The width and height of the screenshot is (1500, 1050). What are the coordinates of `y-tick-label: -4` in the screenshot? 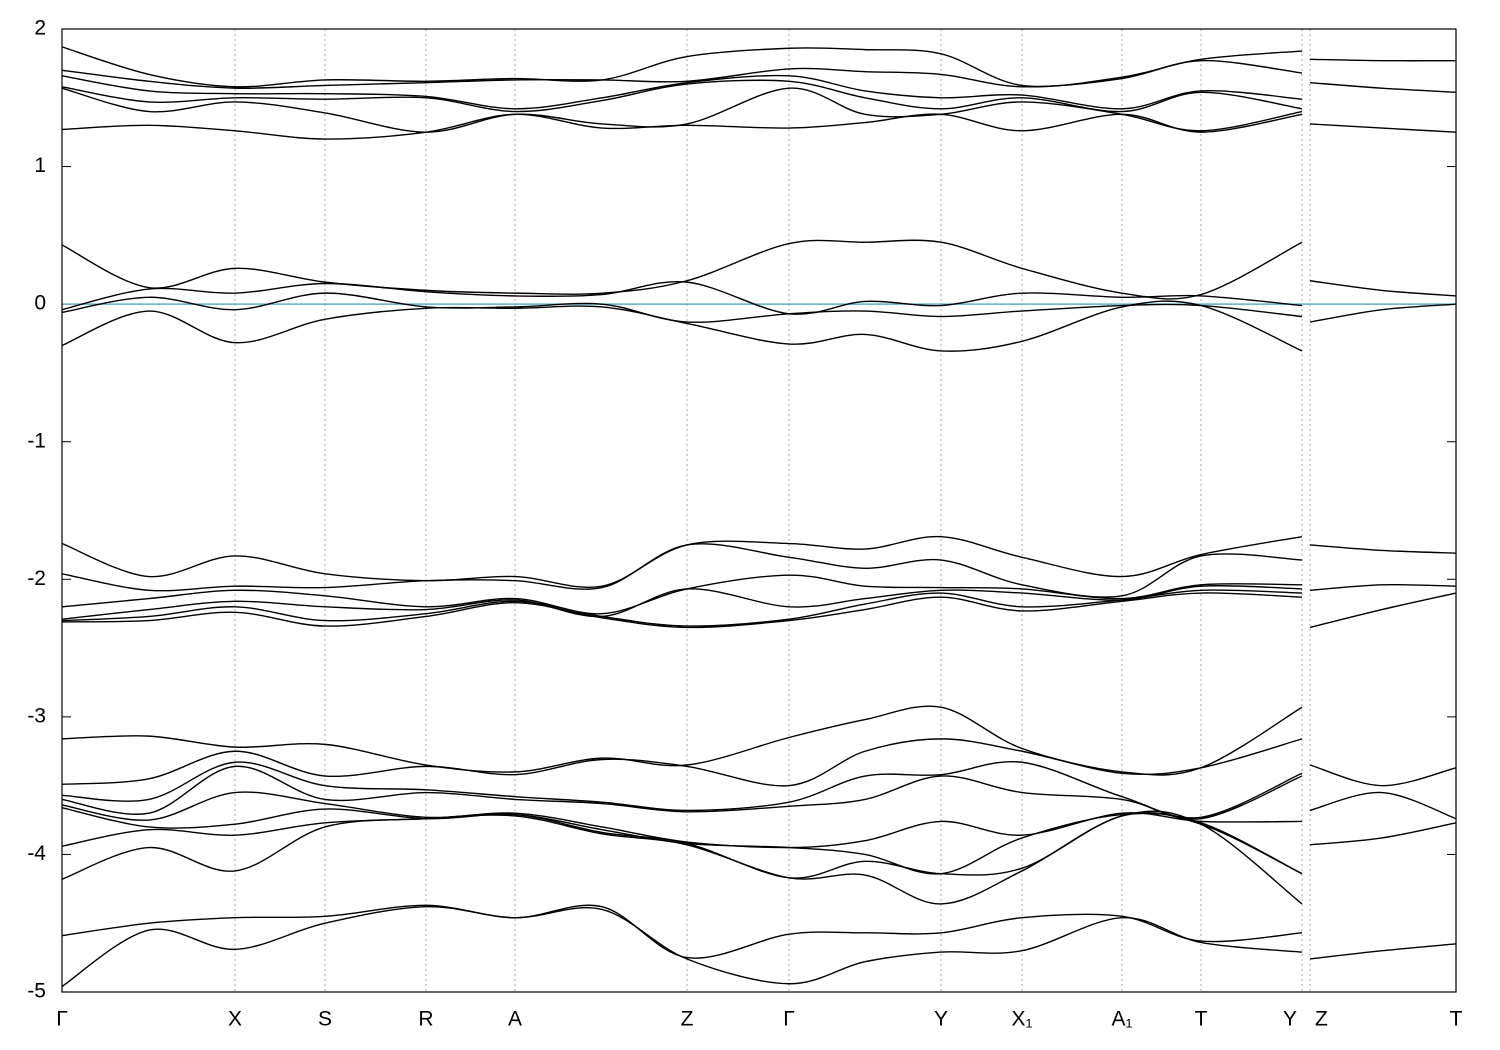 It's located at (36, 853).